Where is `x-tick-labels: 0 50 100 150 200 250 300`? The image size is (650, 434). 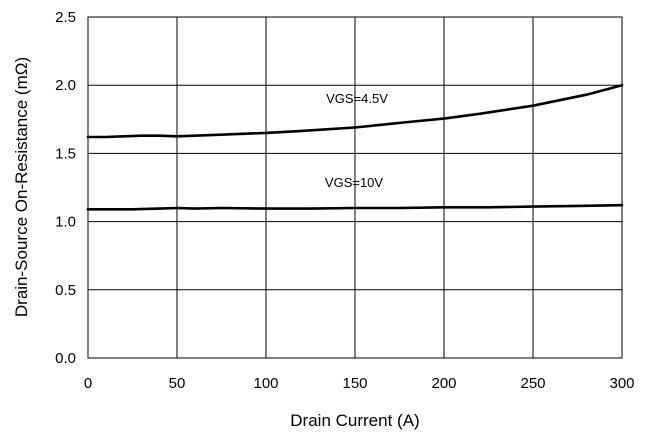
x-tick-labels: 0 50 100 150 200 250 300 is located at coordinates (359, 383).